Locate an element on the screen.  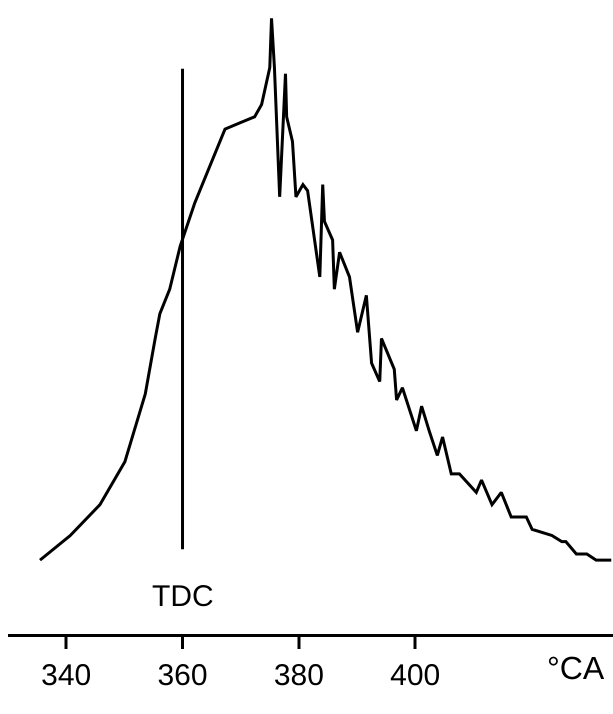
x-tick-label: 380 is located at coordinates (299, 675).